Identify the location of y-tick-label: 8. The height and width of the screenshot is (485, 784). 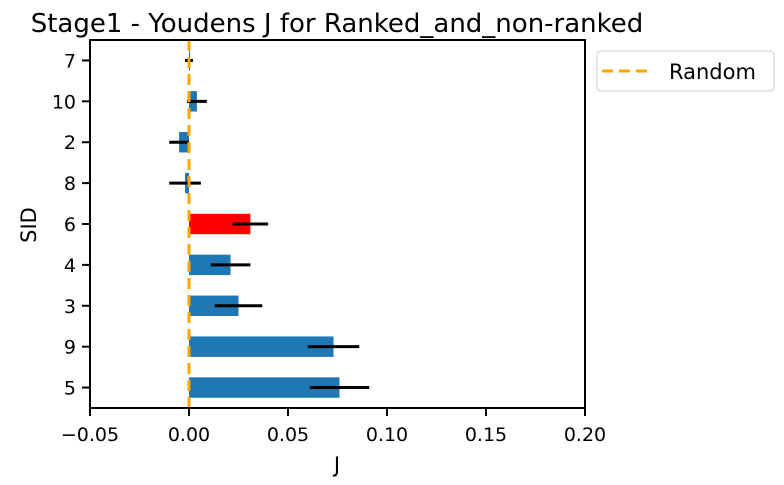
(70, 184).